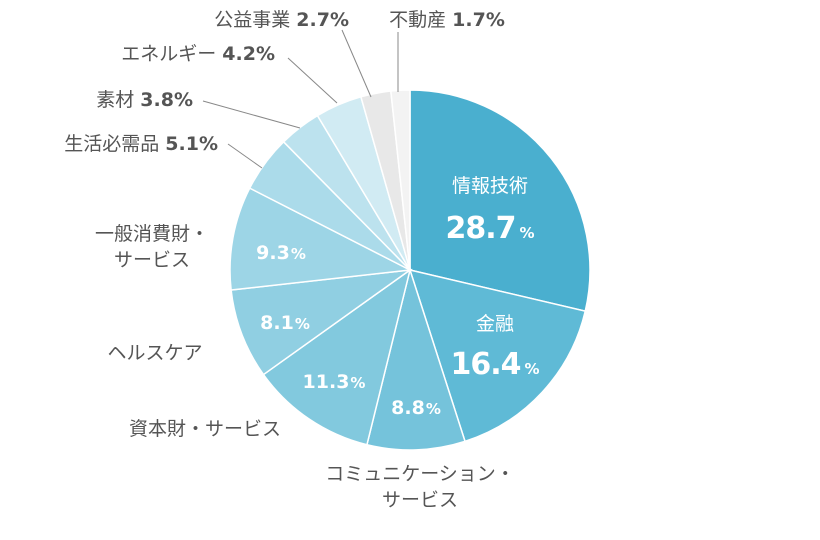 The width and height of the screenshot is (820, 540). What do you see at coordinates (312, 80) in the screenshot?
I see `slice-8-leader-line` at bounding box center [312, 80].